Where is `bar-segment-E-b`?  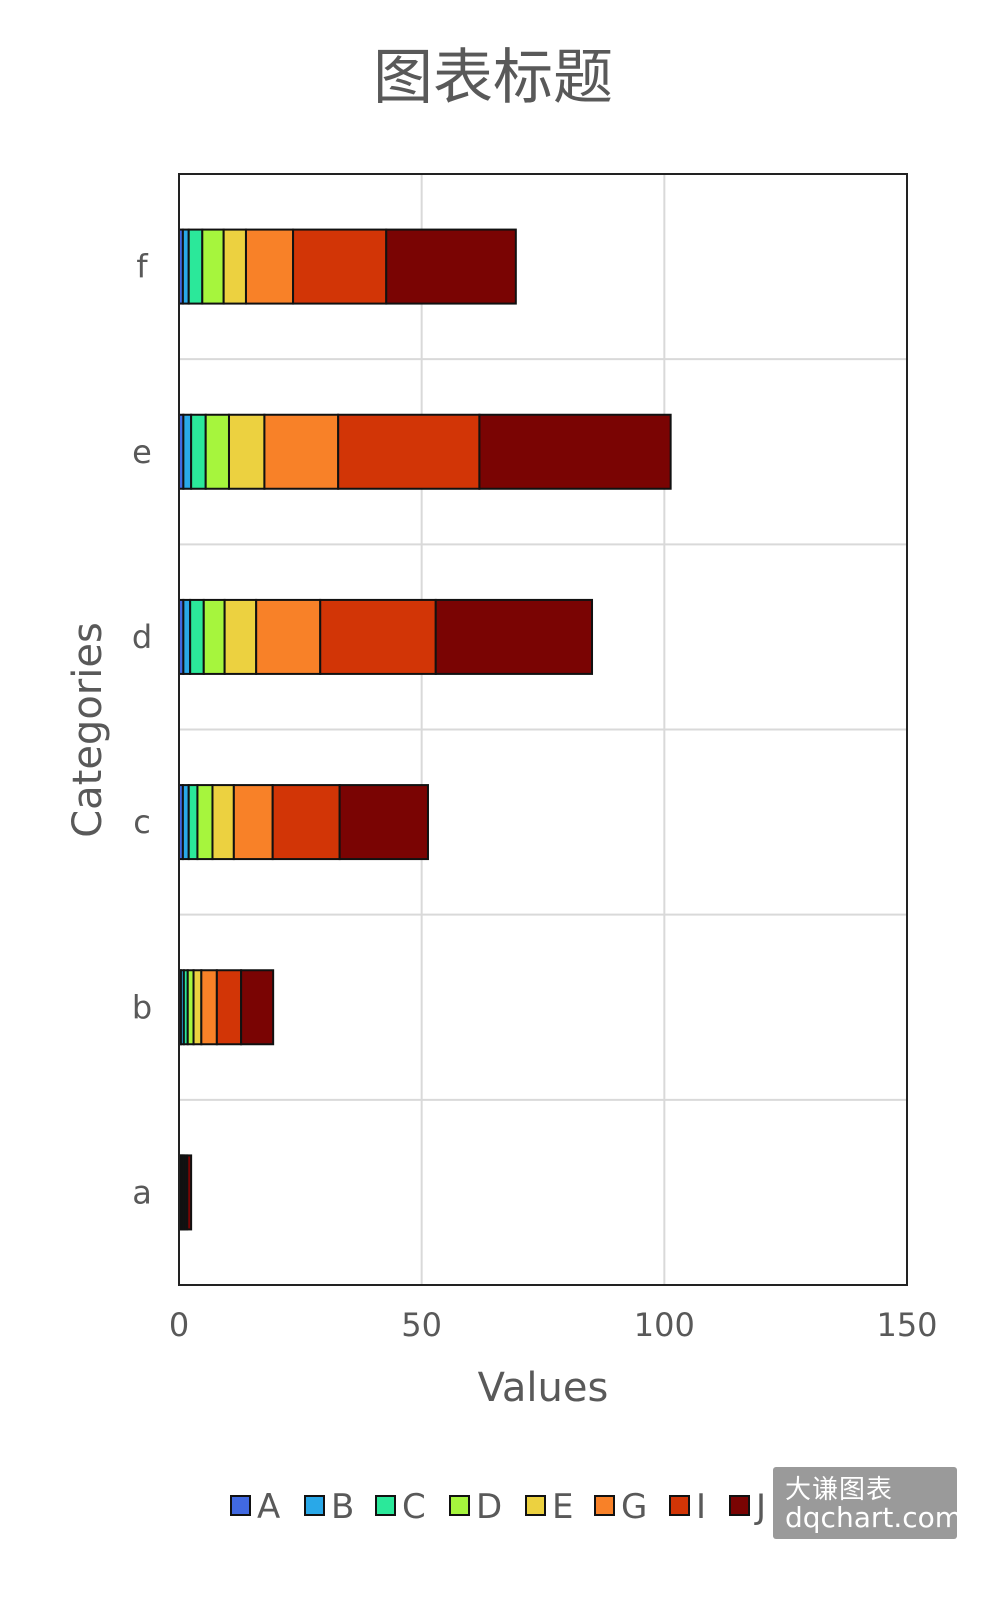 bar-segment-E-b is located at coordinates (197, 1007).